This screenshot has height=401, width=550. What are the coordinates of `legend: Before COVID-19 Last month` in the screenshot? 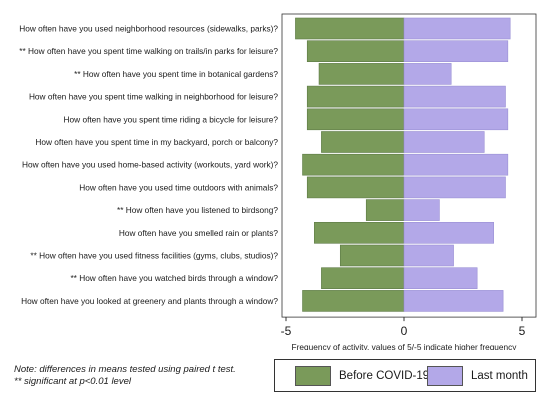 It's located at (405, 375).